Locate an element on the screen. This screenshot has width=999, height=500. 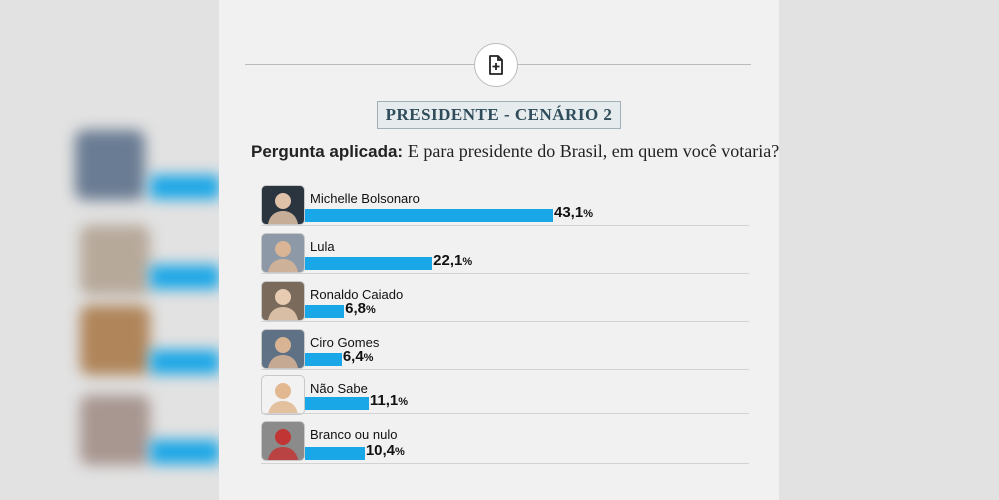
candidate-name: Michelle Bolsonaro is located at coordinates (365, 198).